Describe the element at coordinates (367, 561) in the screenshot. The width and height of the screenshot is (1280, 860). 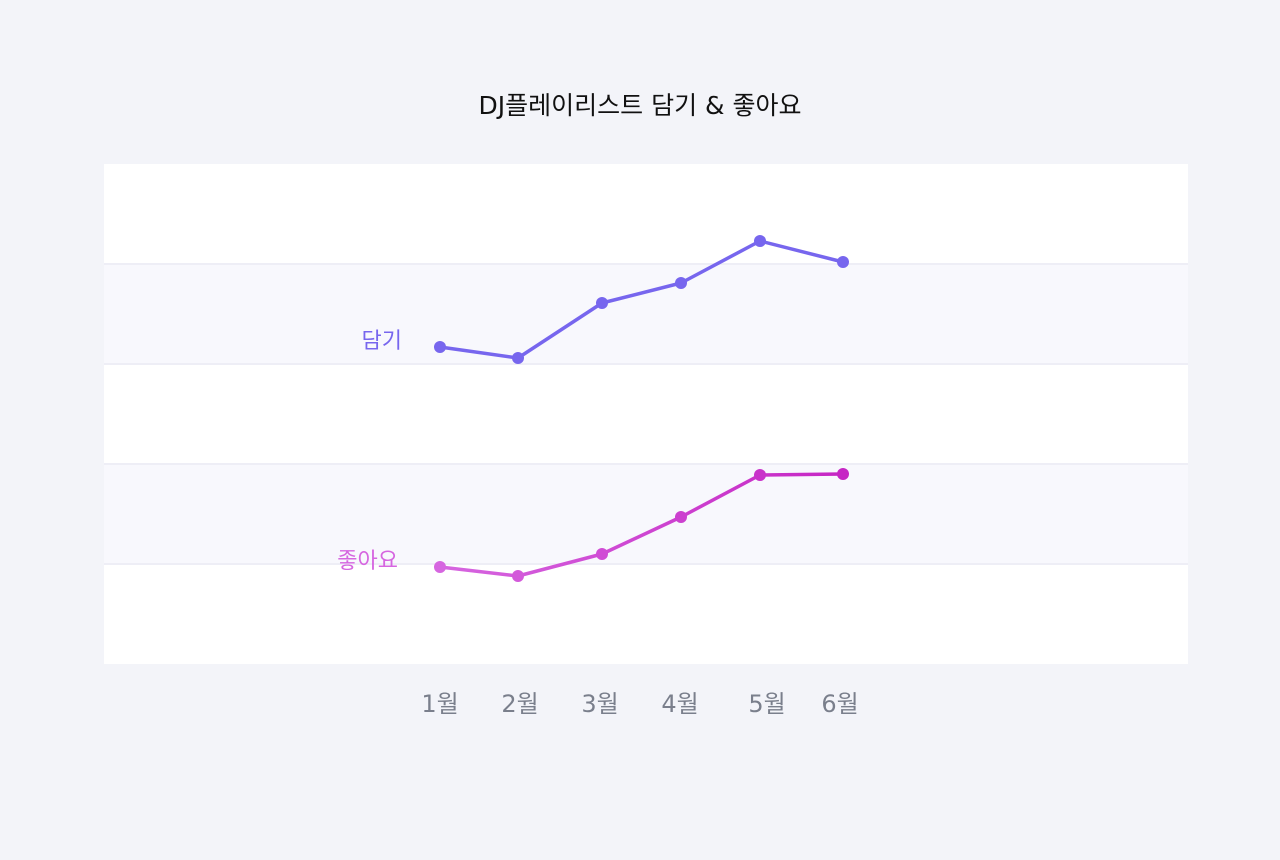
I see `series-label-2: 좋아요` at that location.